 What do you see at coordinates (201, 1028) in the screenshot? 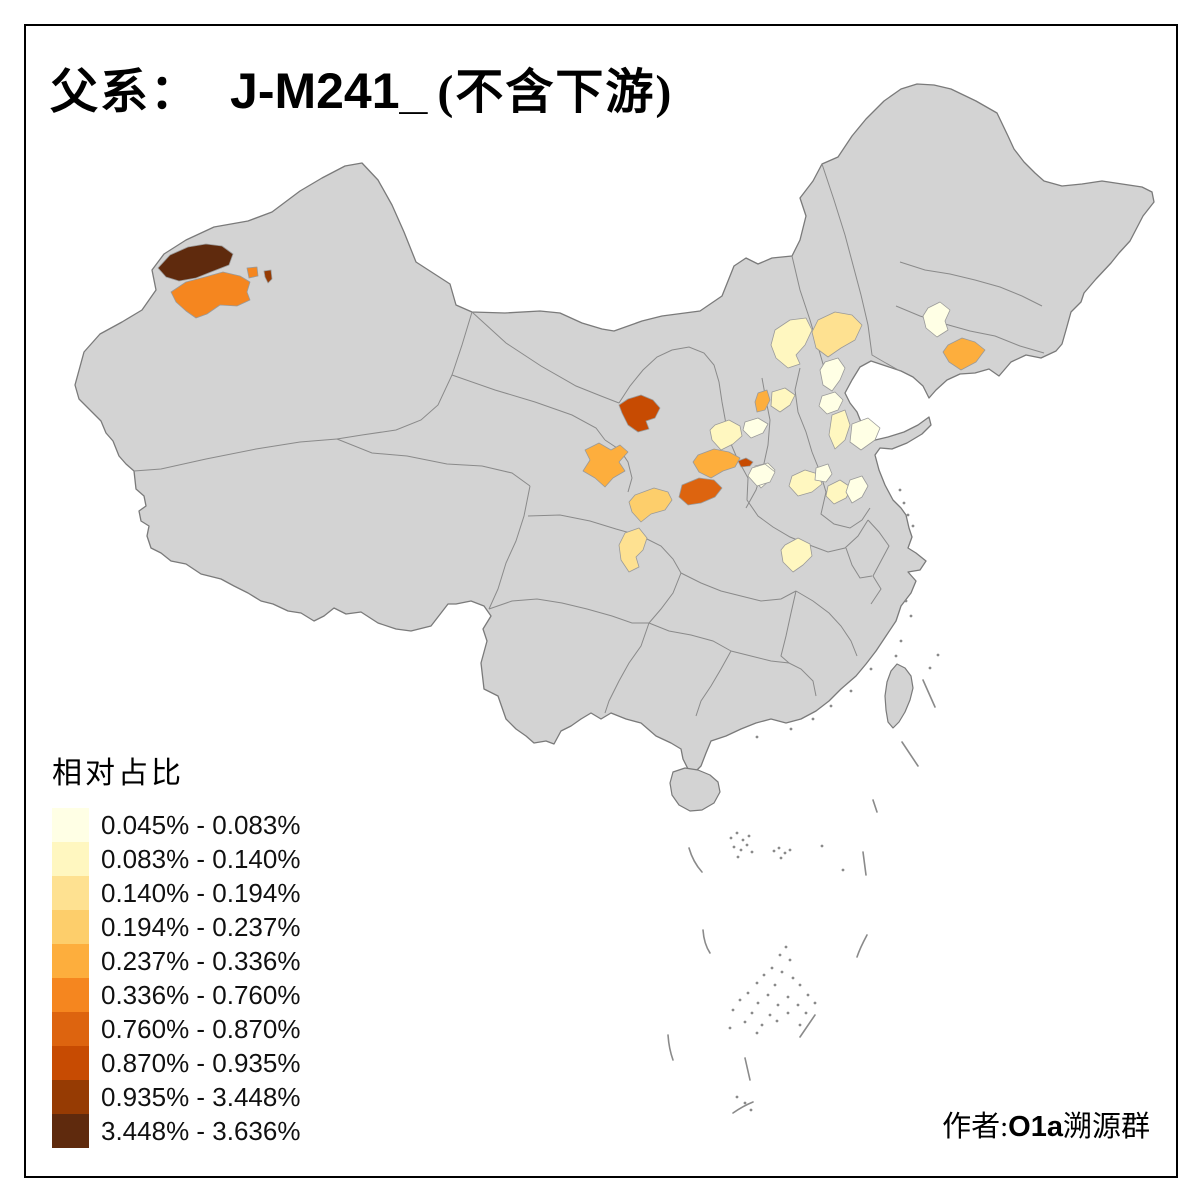
I see `legend-label: 0.760% - 0.870%` at bounding box center [201, 1028].